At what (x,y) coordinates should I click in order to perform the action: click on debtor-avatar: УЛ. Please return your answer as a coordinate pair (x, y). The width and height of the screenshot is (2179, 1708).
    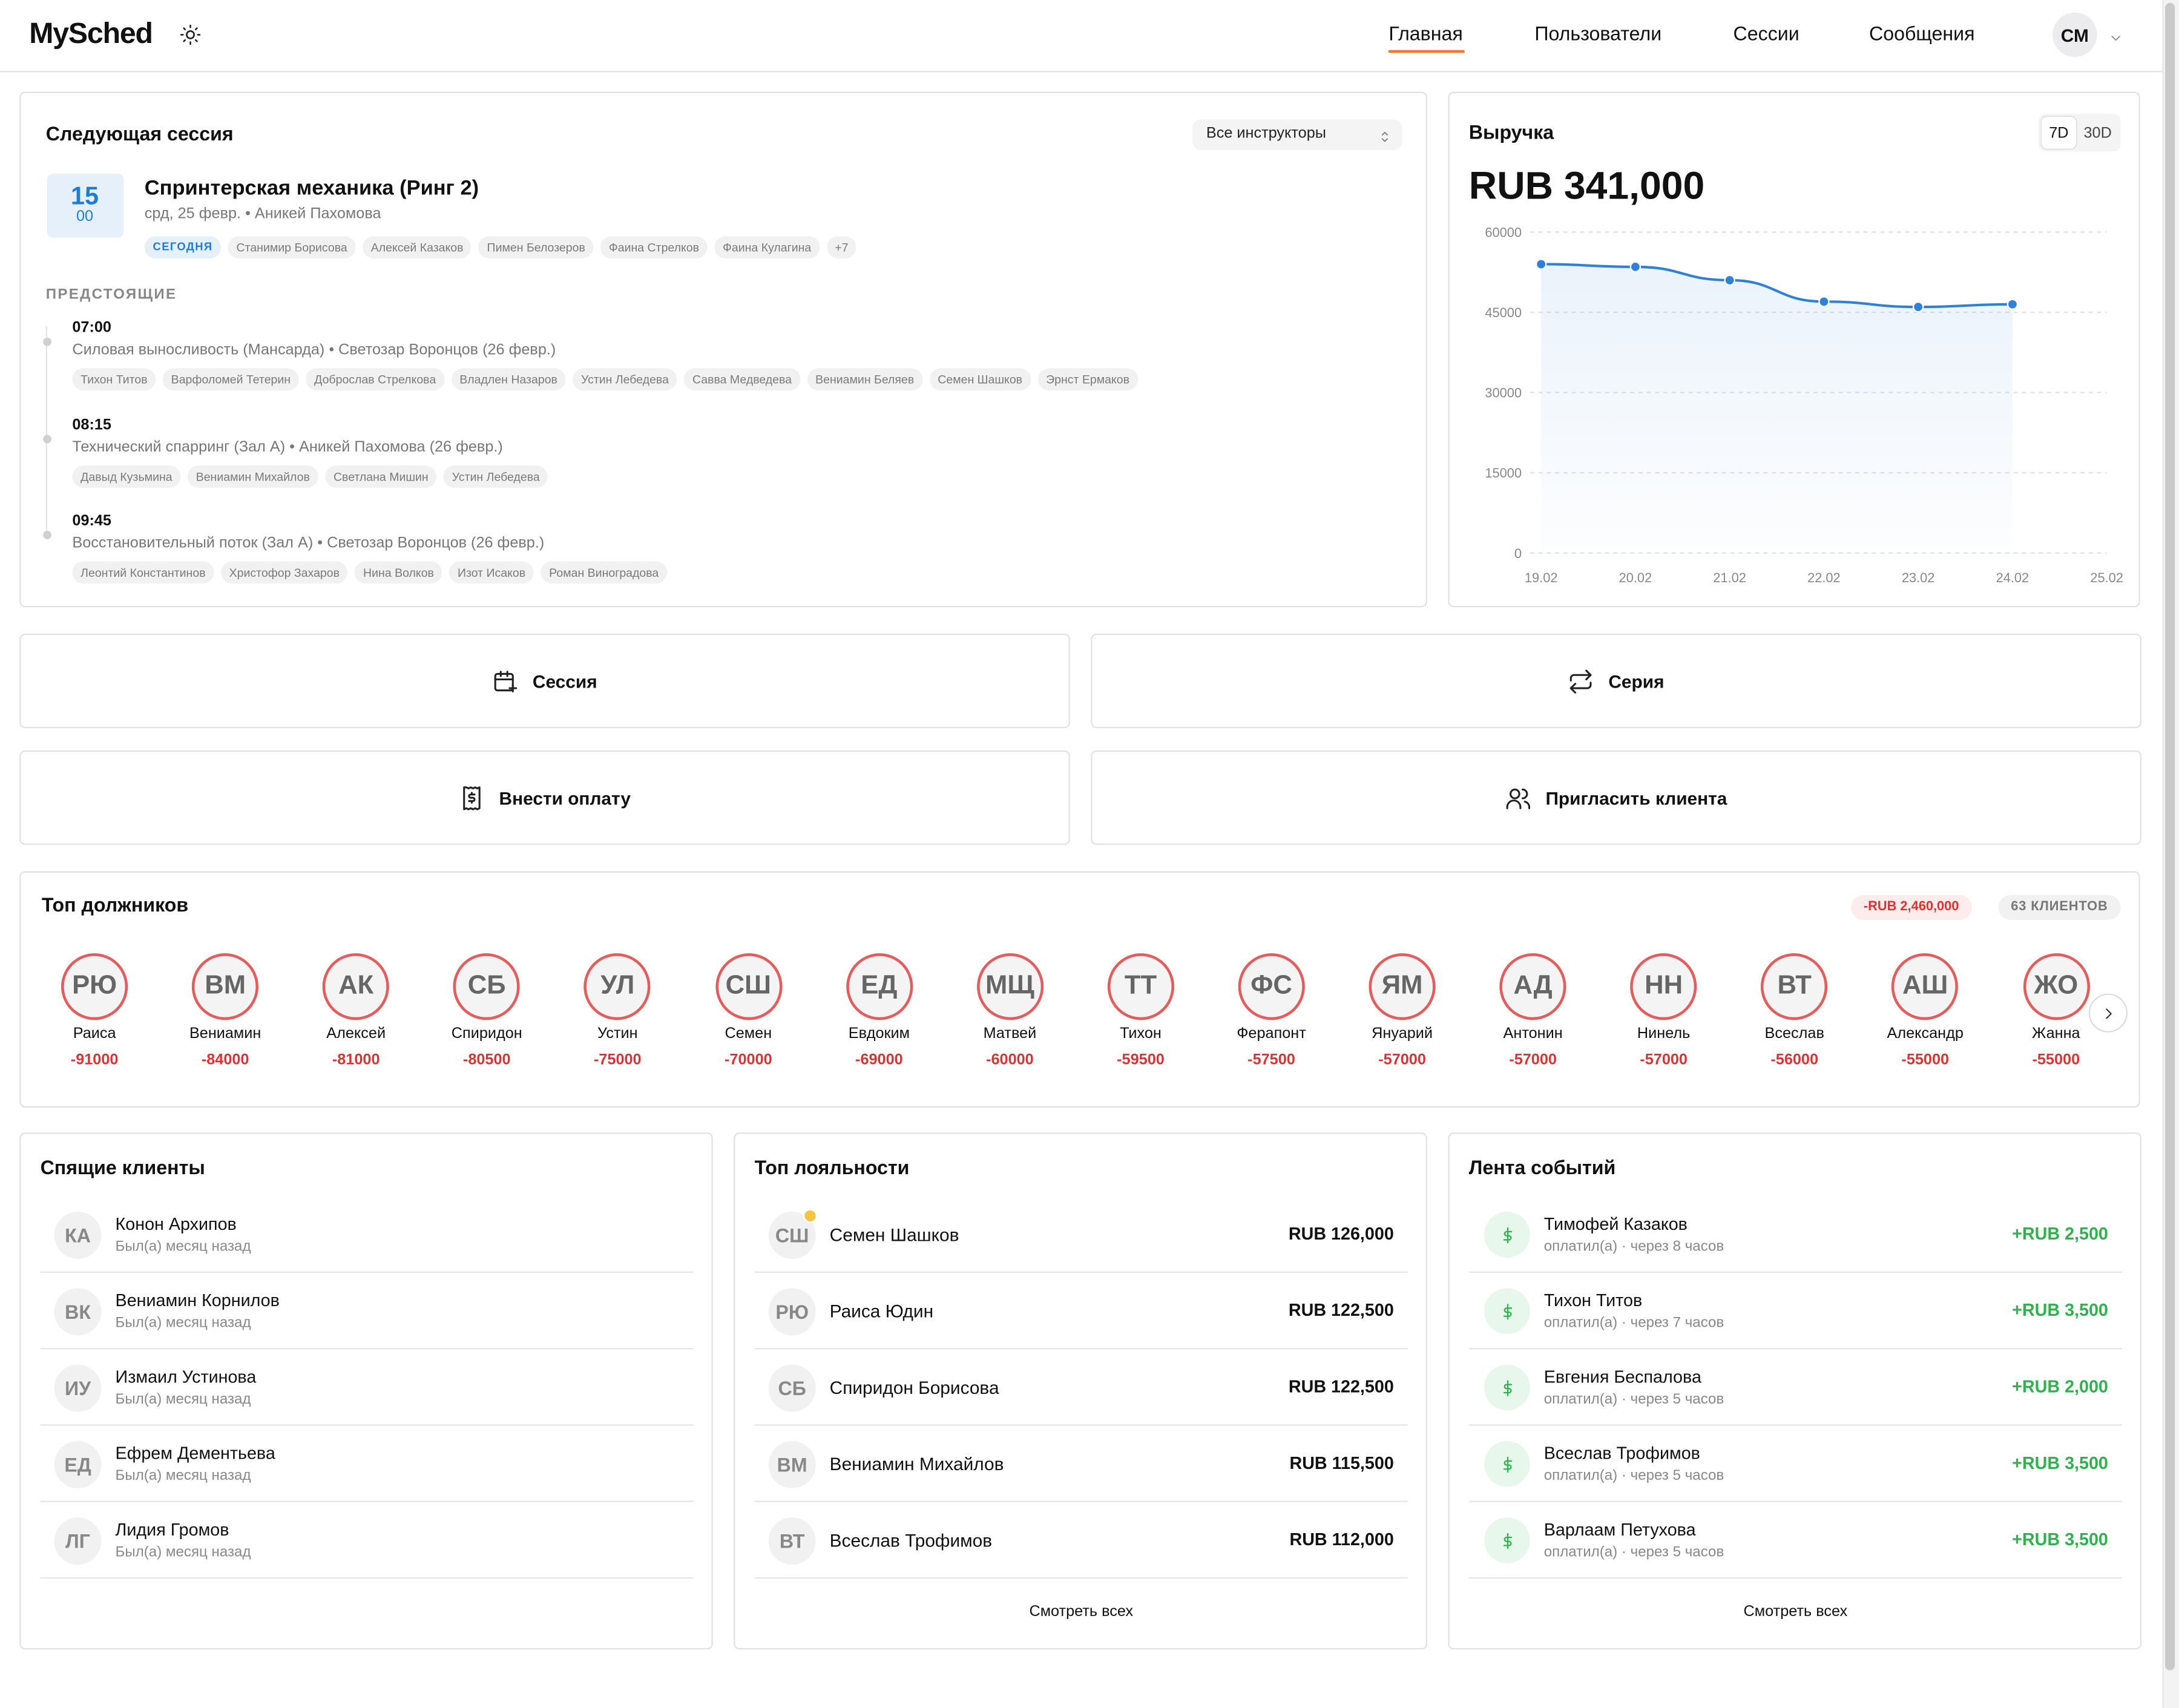
    Looking at the image, I should click on (617, 986).